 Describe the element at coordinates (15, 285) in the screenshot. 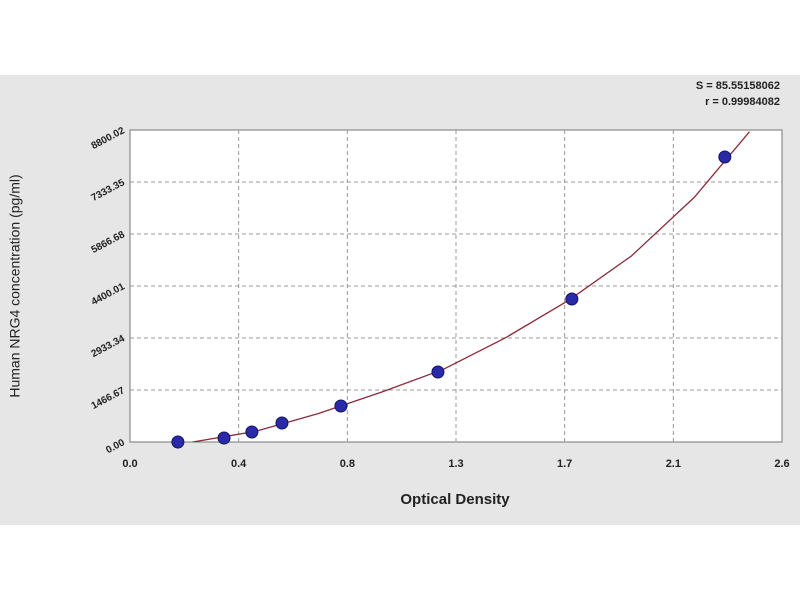

I see `y-axis-label: Human NRG4 concentration (pg/ml)` at that location.